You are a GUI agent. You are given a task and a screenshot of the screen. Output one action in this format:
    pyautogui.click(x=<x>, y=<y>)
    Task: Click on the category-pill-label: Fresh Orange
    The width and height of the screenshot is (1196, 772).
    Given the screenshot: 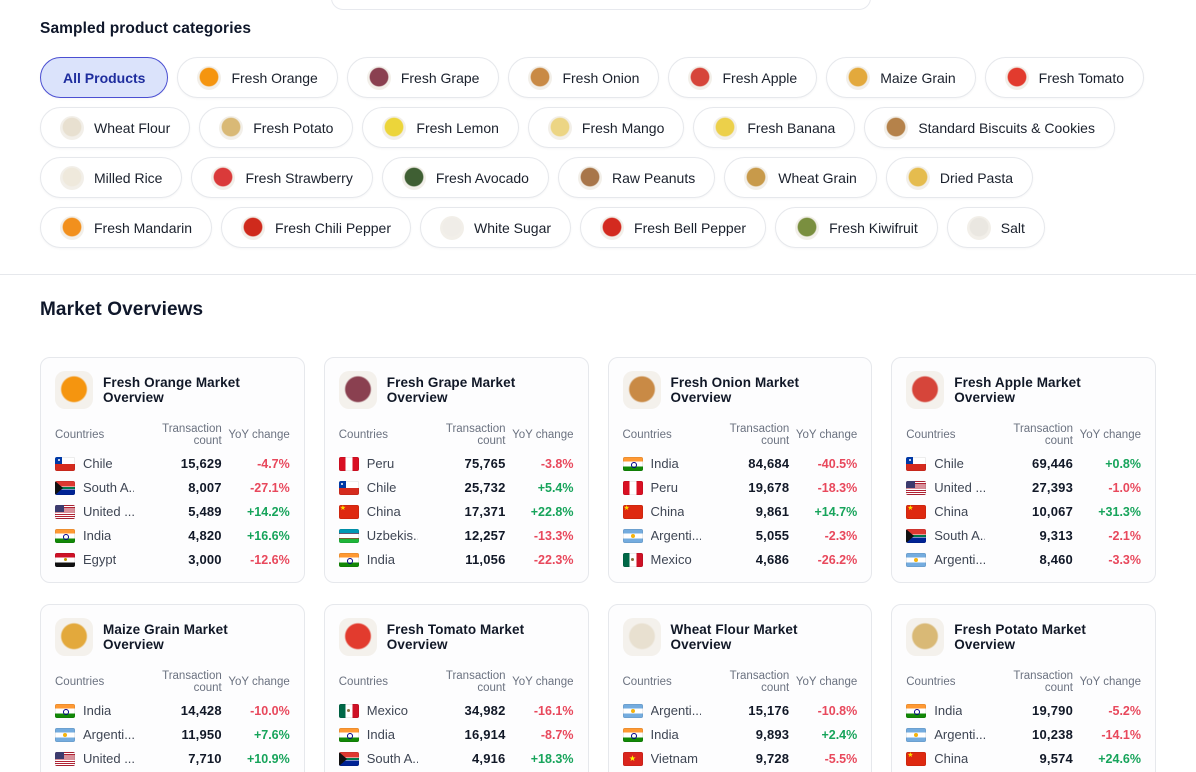 What is the action you would take?
    pyautogui.click(x=274, y=77)
    